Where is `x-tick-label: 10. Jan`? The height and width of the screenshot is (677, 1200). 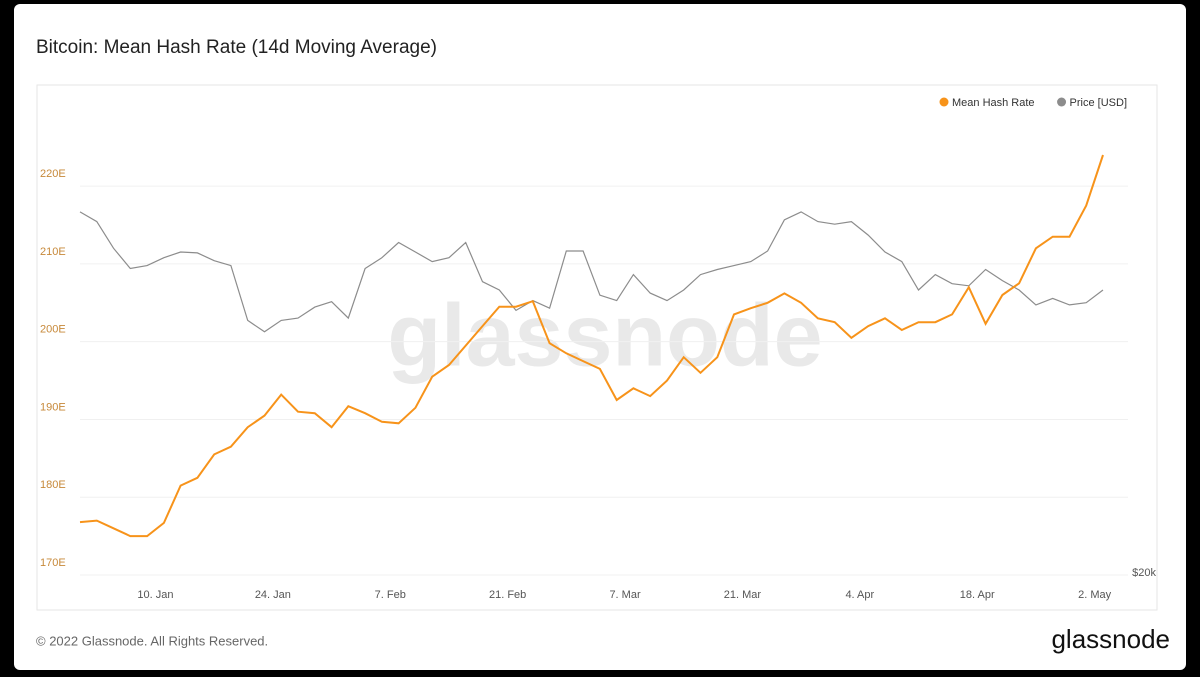 x-tick-label: 10. Jan is located at coordinates (155, 595).